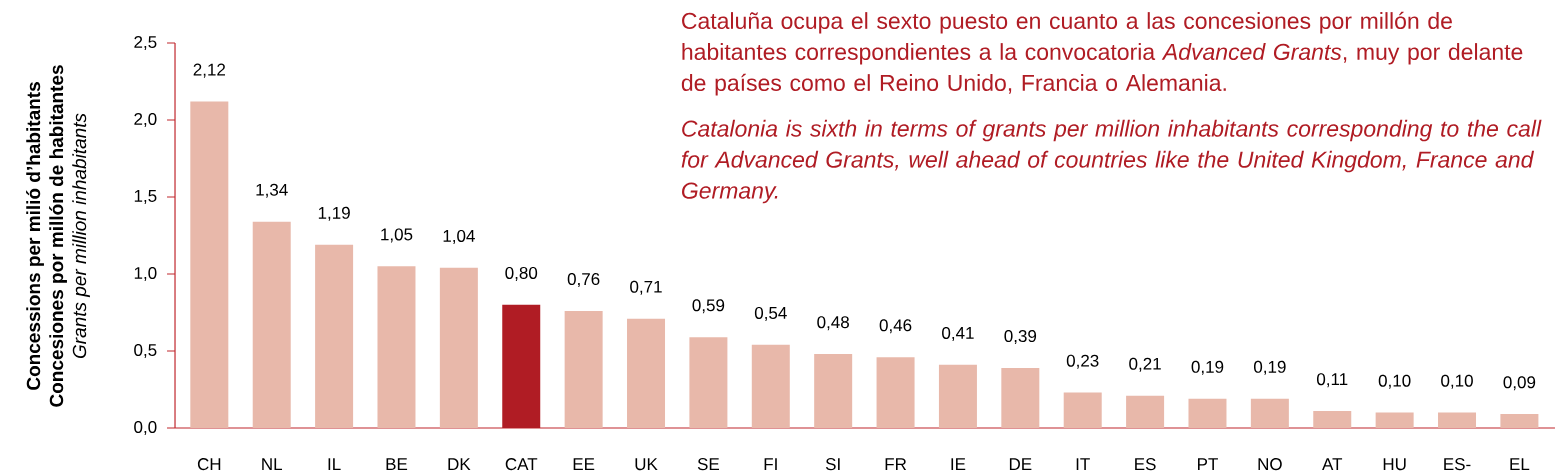 The image size is (1559, 476). Describe the element at coordinates (272, 190) in the screenshot. I see `data-label: 1,34` at that location.